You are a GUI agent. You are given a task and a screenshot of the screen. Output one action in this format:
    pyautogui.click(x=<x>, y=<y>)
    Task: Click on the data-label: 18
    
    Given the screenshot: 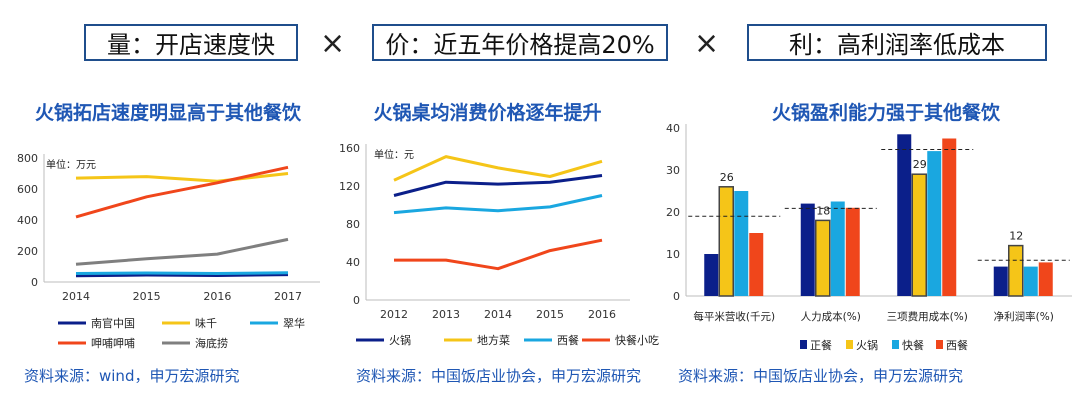 What is the action you would take?
    pyautogui.click(x=823, y=210)
    